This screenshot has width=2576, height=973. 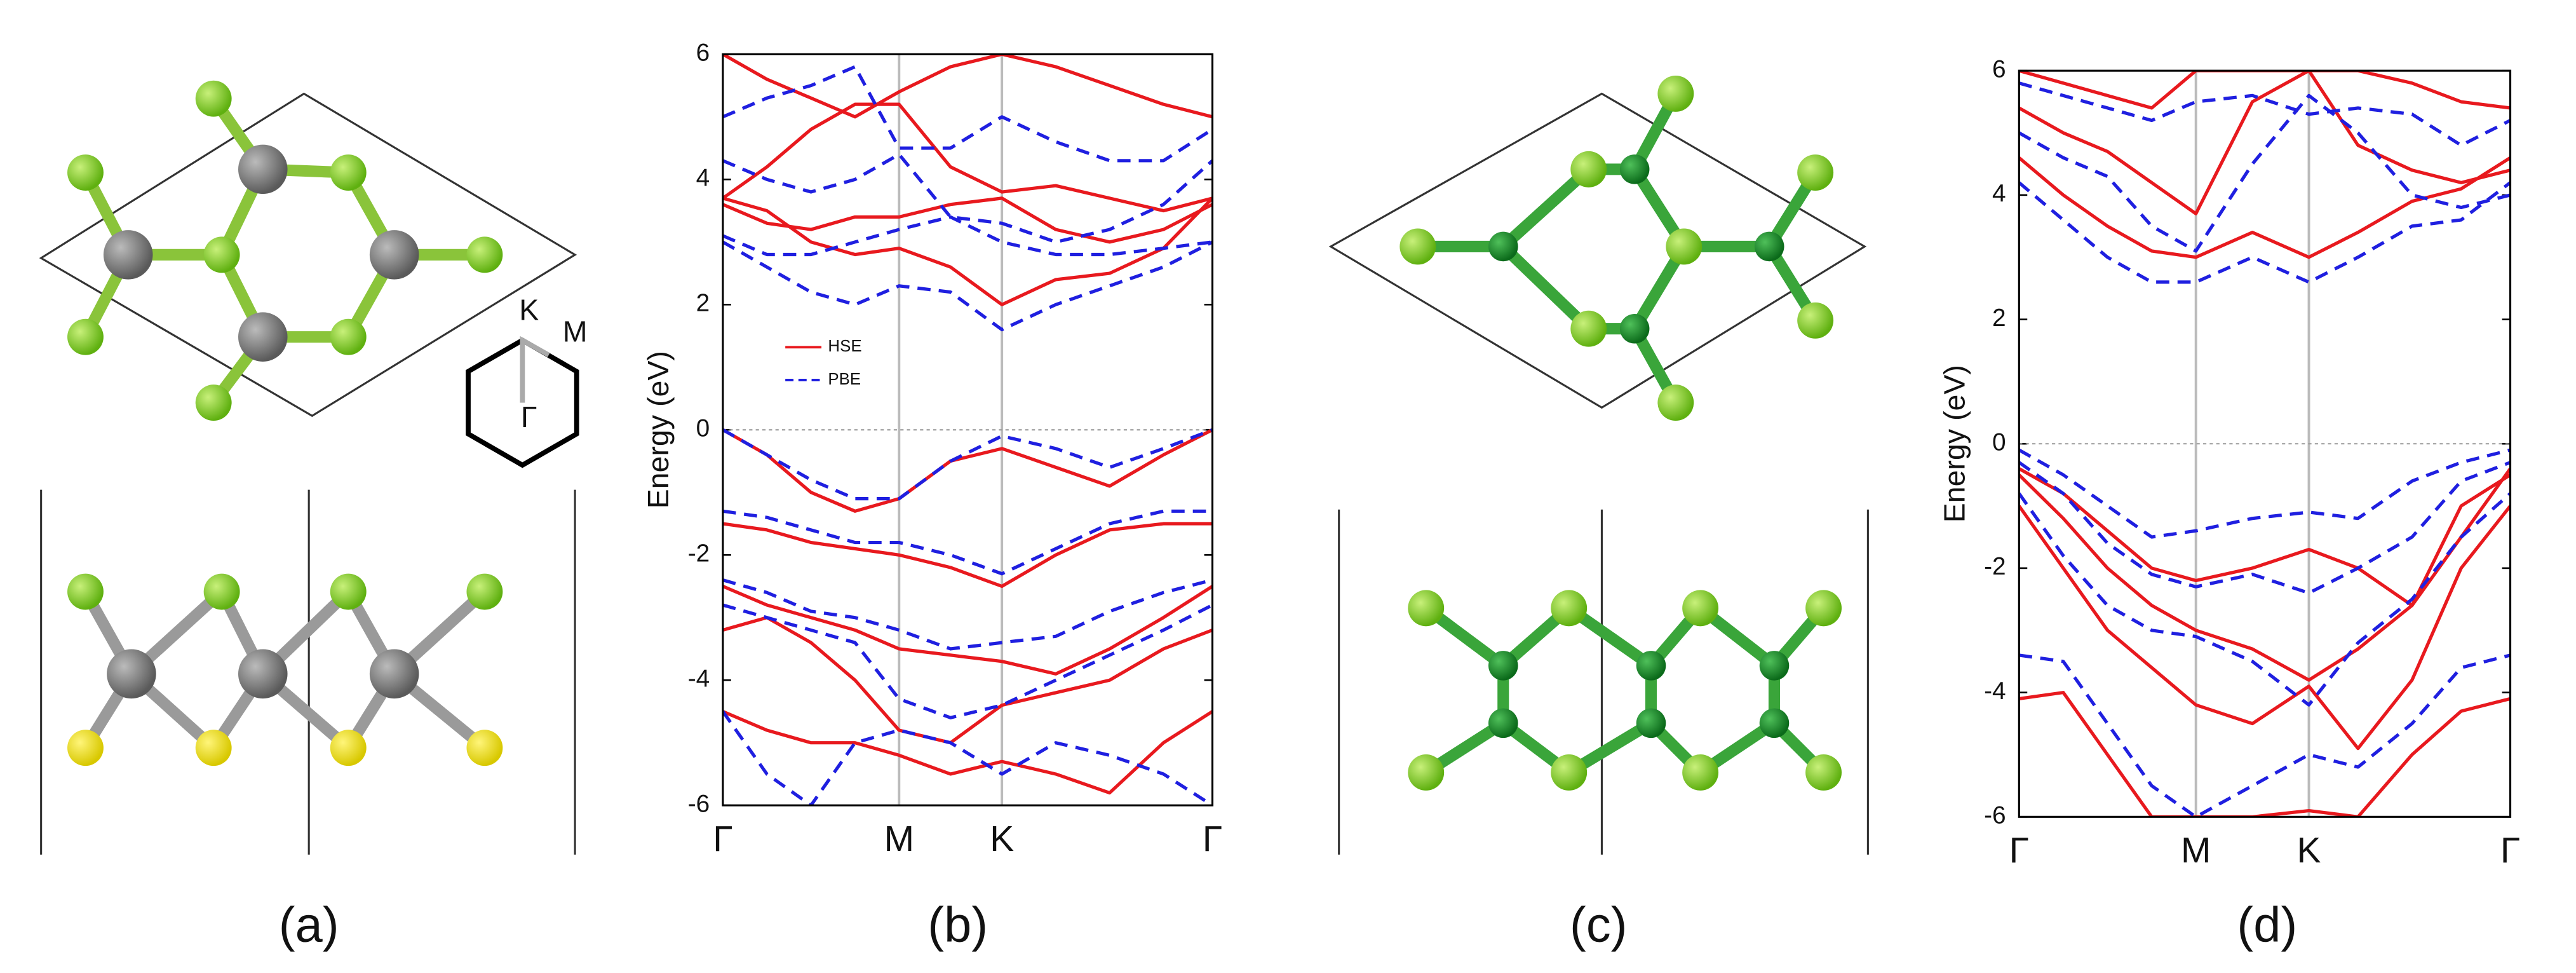 I want to click on bz-label: Γ, so click(x=529, y=416).